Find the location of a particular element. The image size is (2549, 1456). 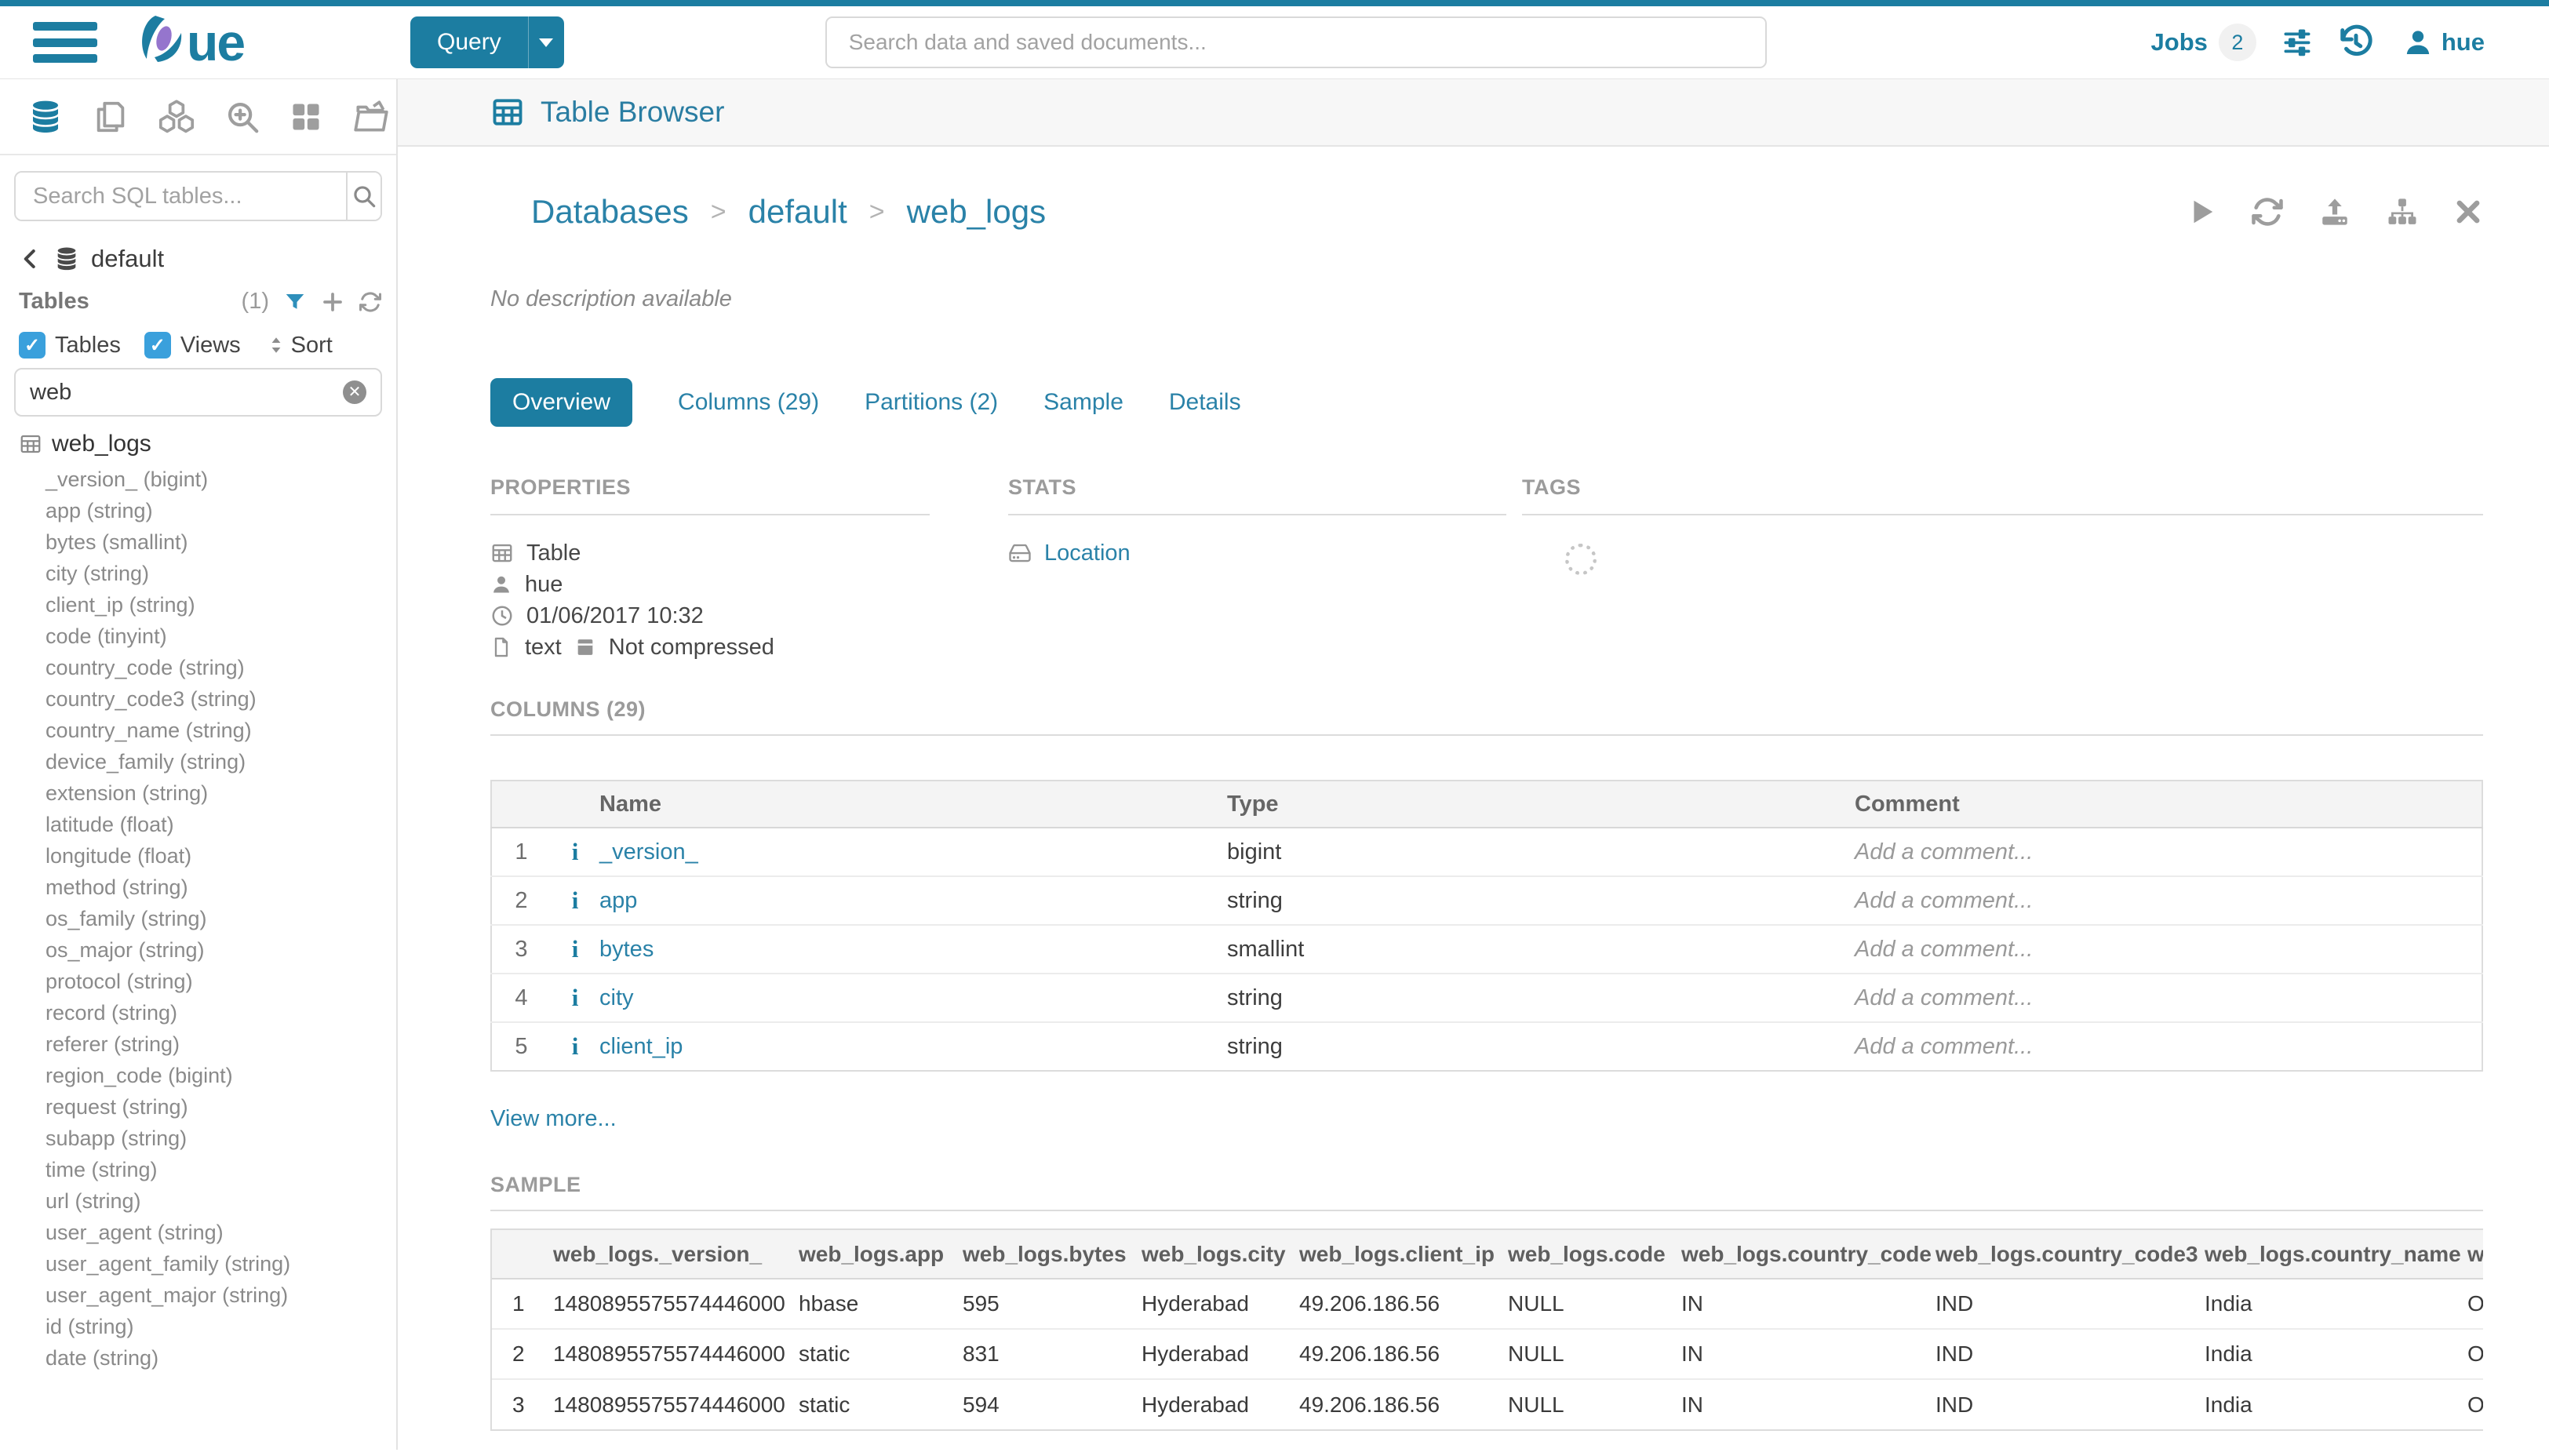

column-type: string is located at coordinates (1541, 900).